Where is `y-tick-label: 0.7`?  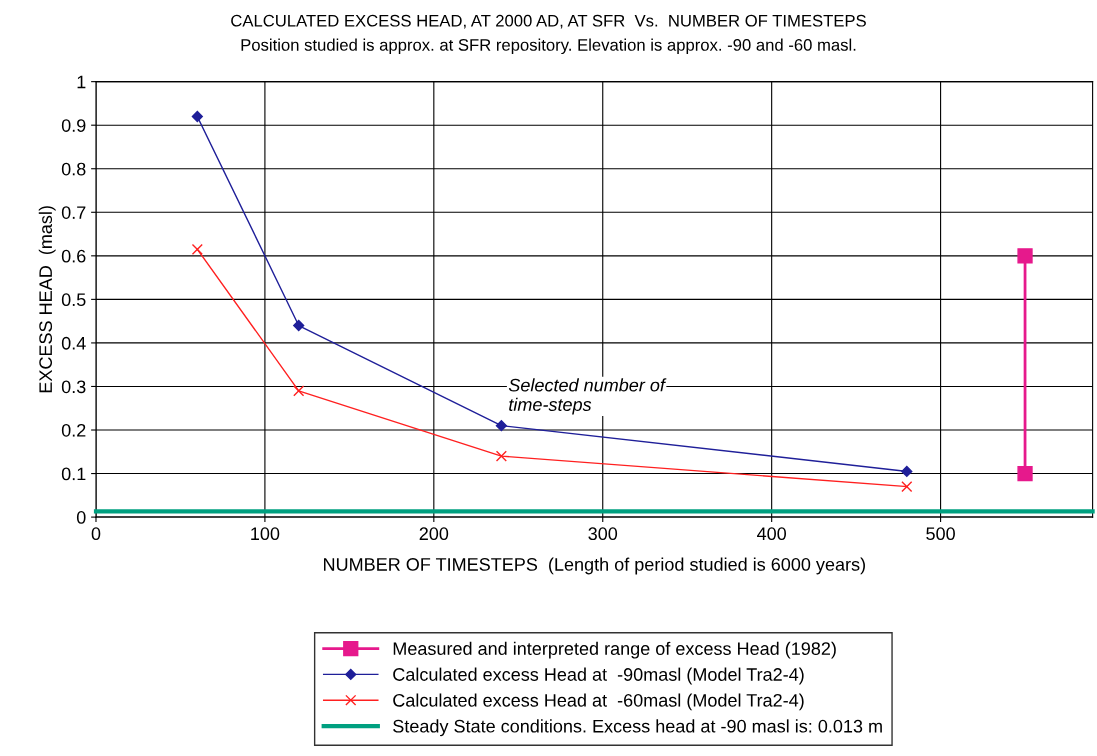
y-tick-label: 0.7 is located at coordinates (73, 212).